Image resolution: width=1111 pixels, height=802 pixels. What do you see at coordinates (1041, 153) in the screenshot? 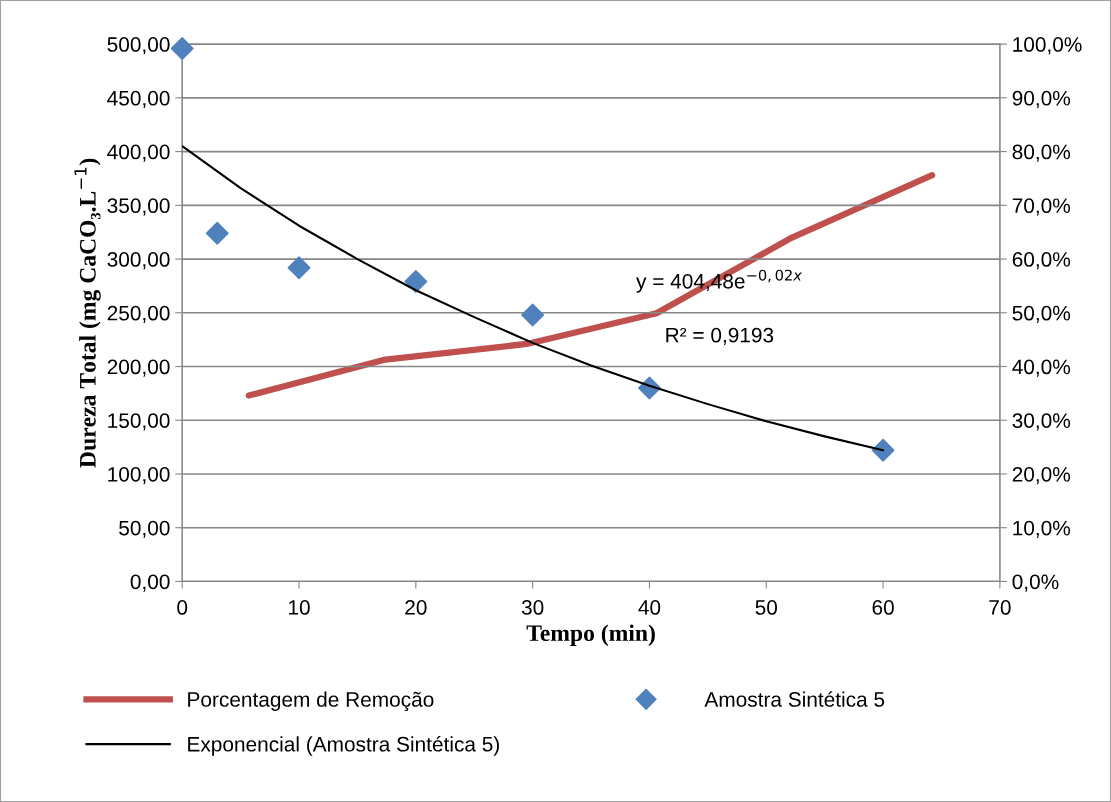
I see `y2-tick-label: 80,0%` at bounding box center [1041, 153].